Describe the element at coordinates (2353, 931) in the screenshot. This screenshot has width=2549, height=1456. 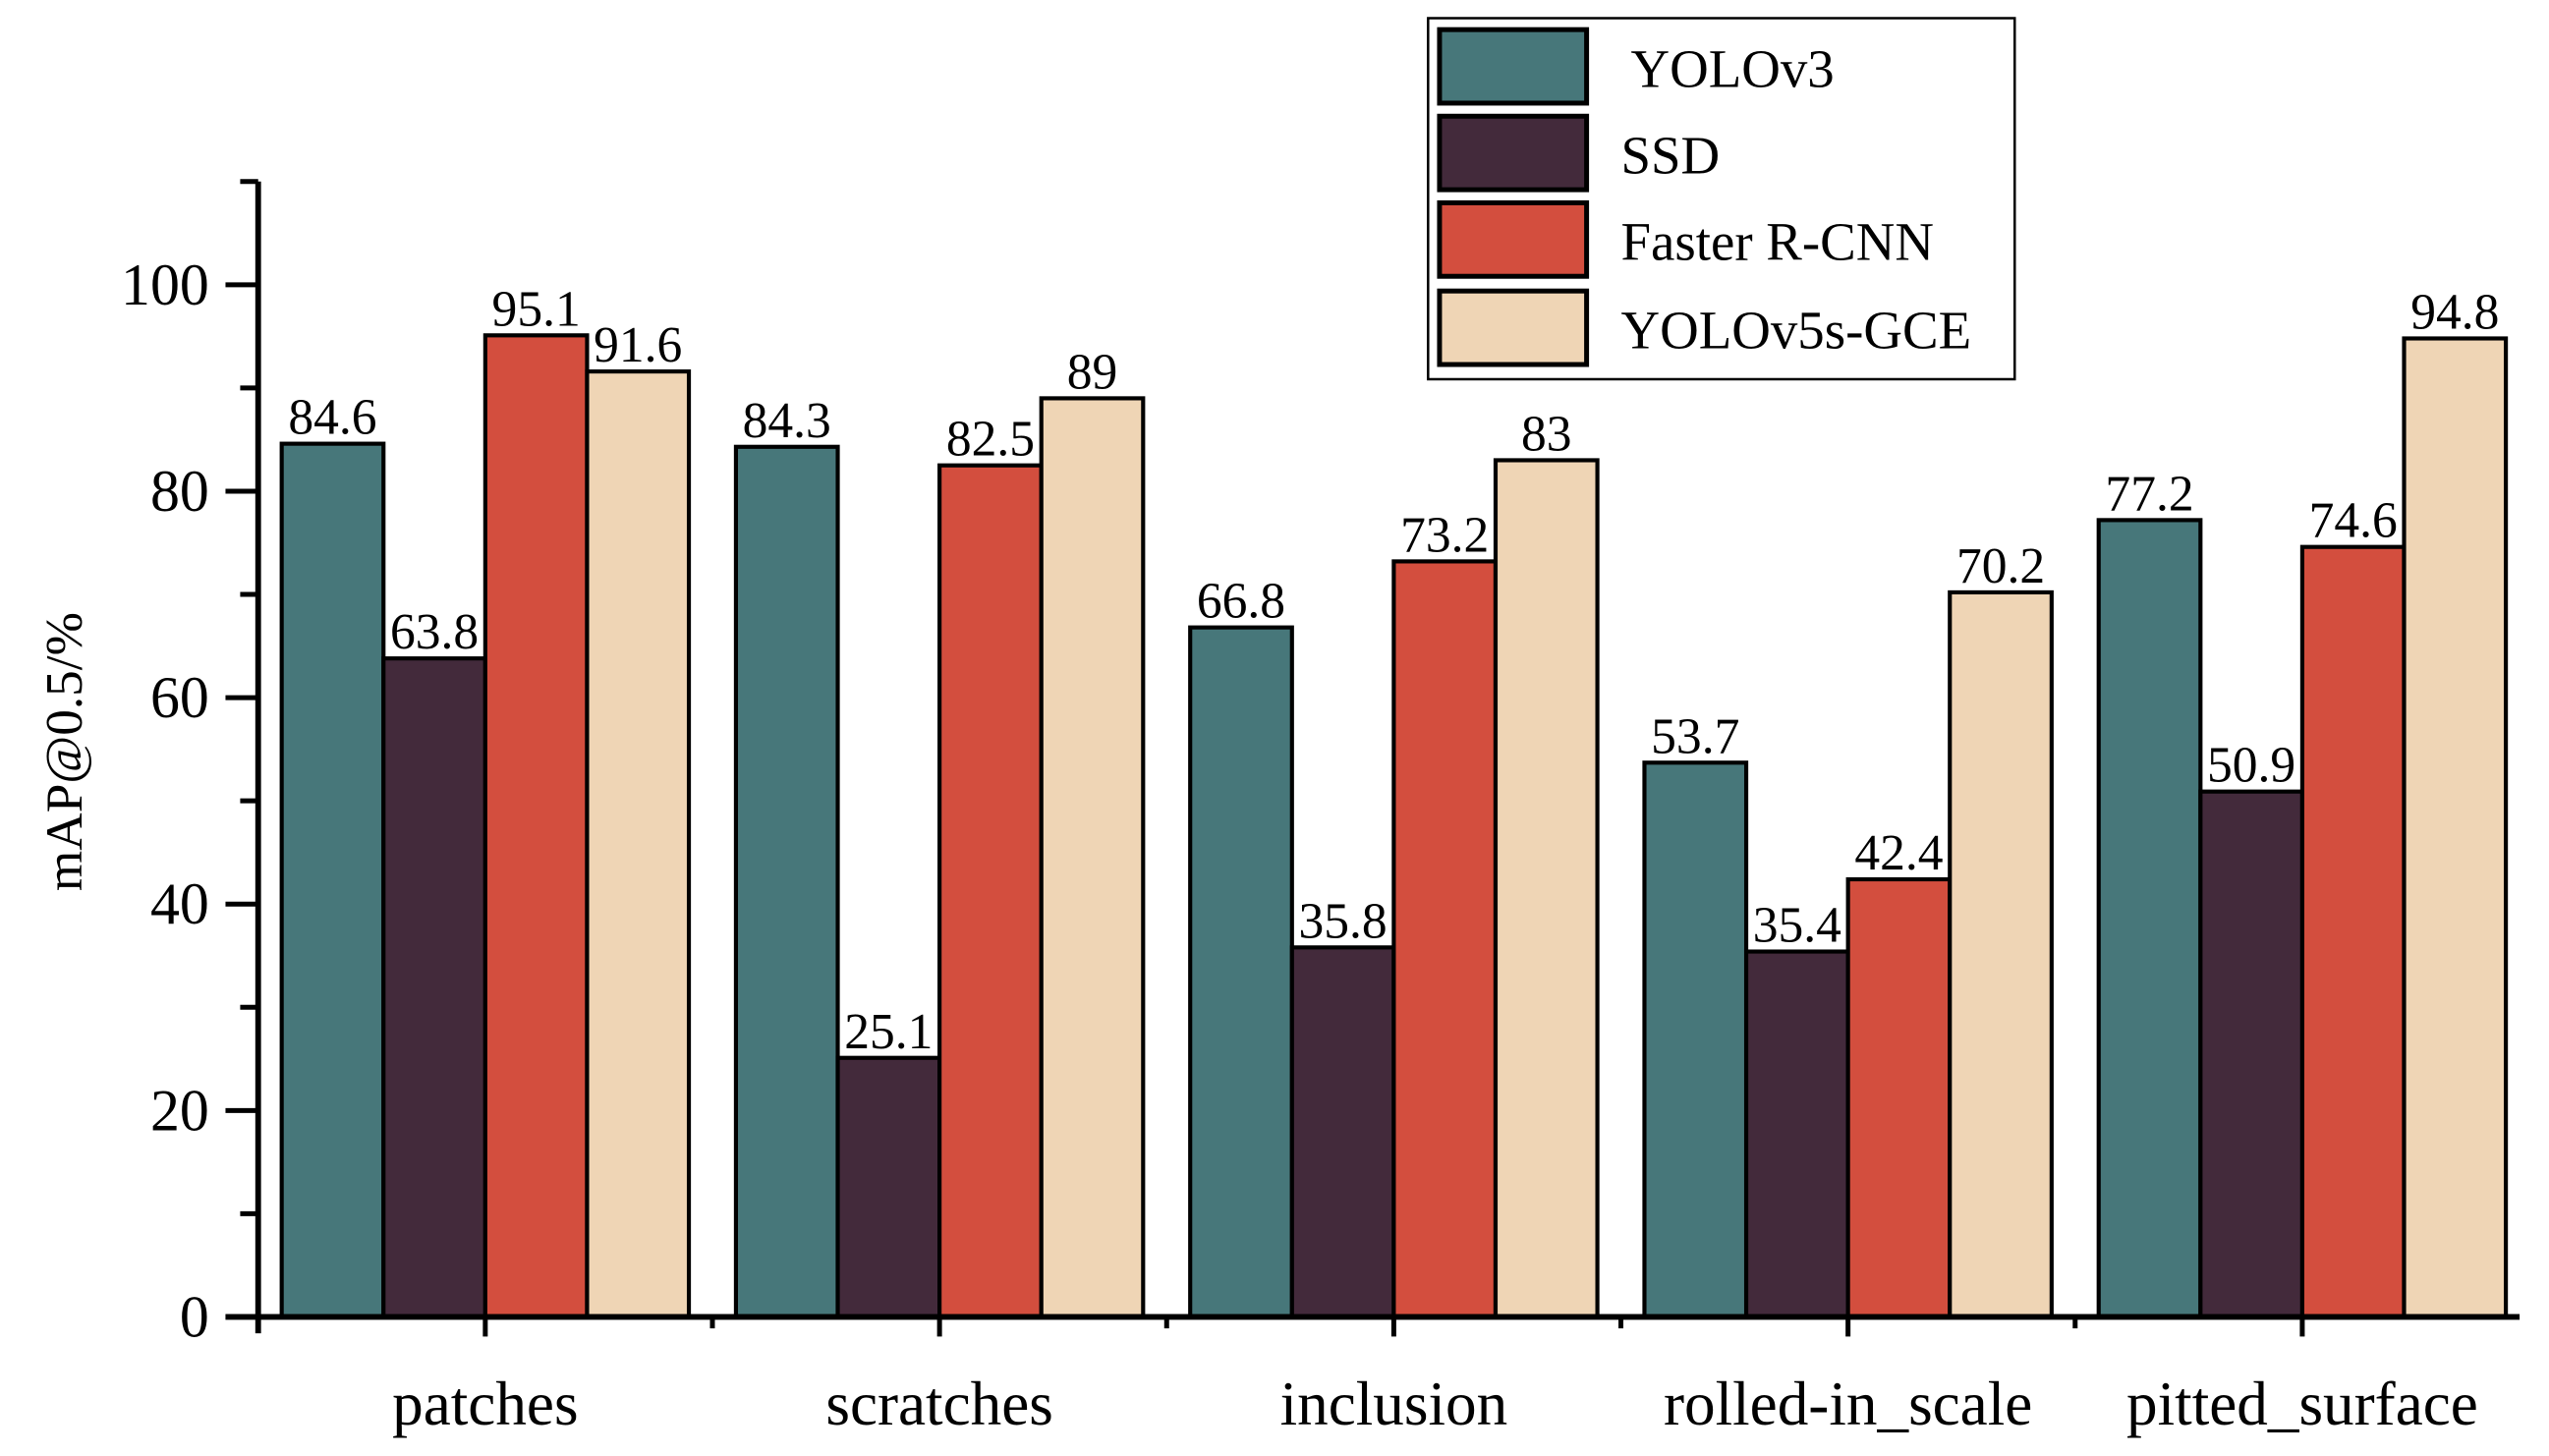
I see `bar-faster-r-cnn-pitted-surface` at that location.